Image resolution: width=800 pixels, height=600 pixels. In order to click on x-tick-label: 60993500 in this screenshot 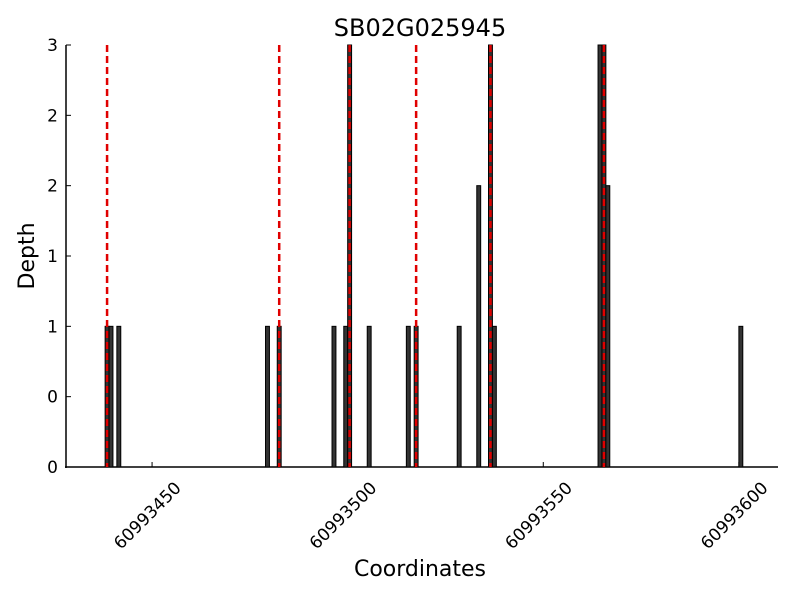, I will do `click(343, 515)`.